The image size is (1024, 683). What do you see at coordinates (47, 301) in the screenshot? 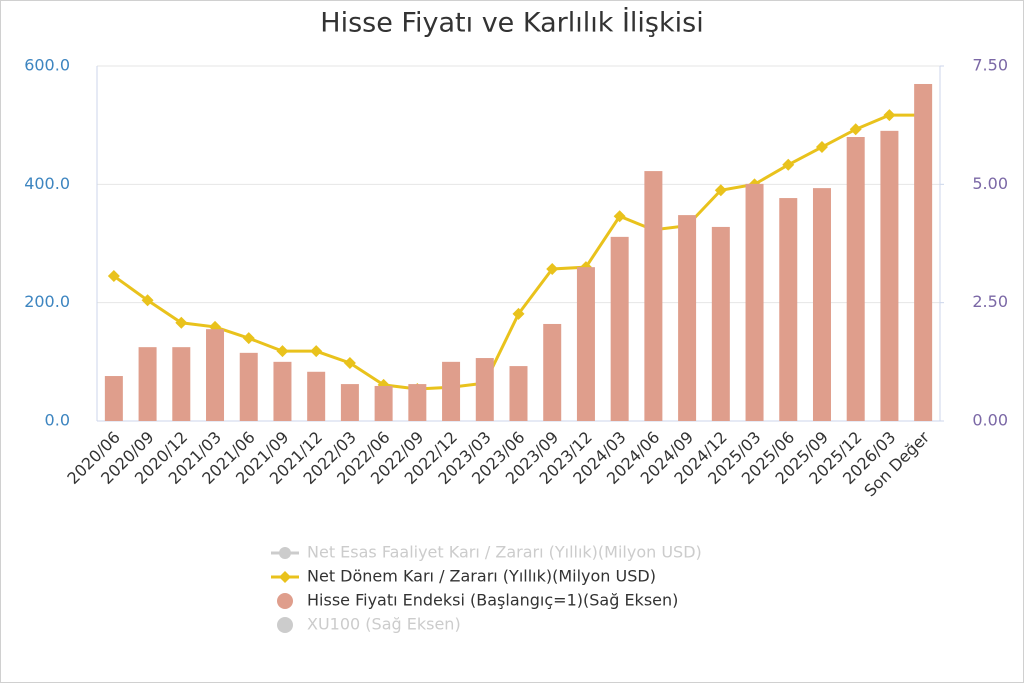
I see `y-tick-label: 200.0` at bounding box center [47, 301].